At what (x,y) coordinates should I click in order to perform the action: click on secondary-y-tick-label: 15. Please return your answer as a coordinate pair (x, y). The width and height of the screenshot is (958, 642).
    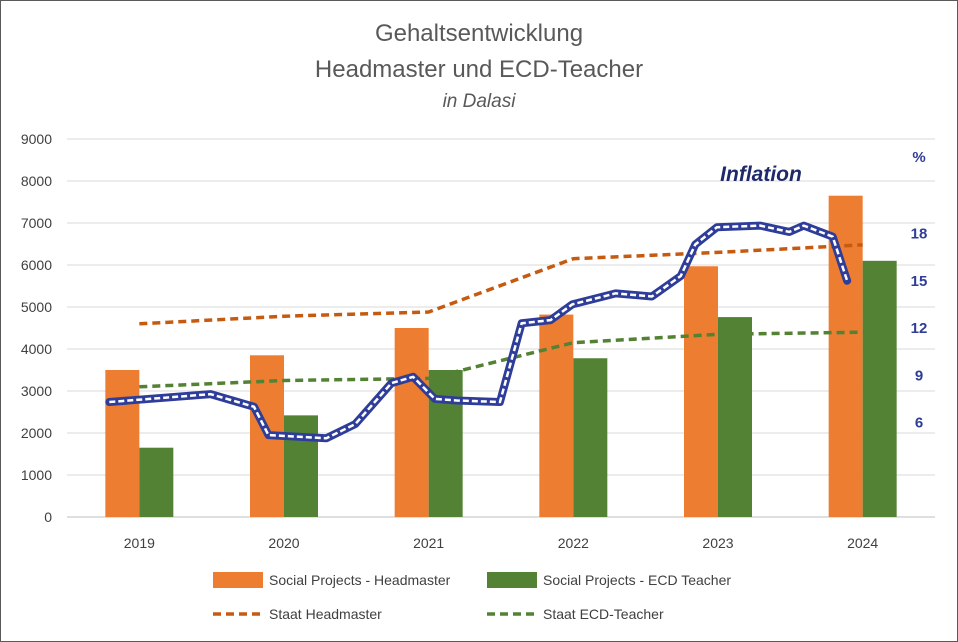
    Looking at the image, I should click on (919, 281).